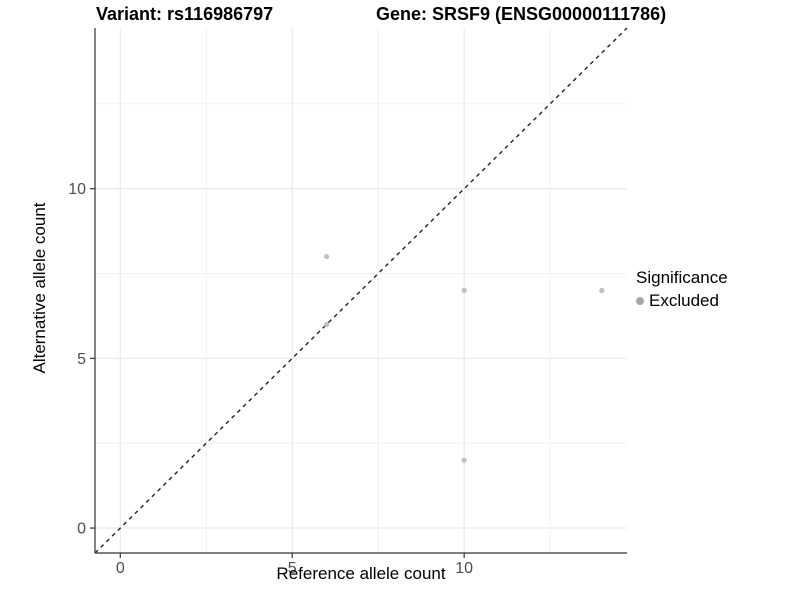 This screenshot has width=800, height=600. Describe the element at coordinates (292, 568) in the screenshot. I see `x-tick-label: 5` at that location.